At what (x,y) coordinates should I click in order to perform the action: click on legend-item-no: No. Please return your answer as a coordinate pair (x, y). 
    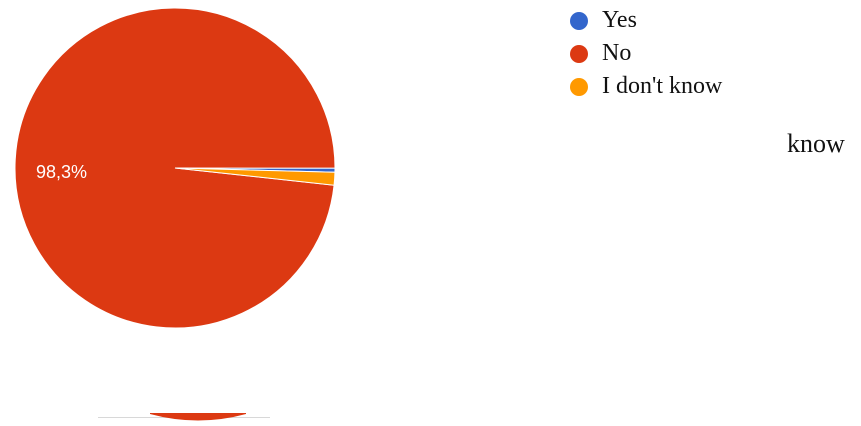
    Looking at the image, I should click on (646, 53).